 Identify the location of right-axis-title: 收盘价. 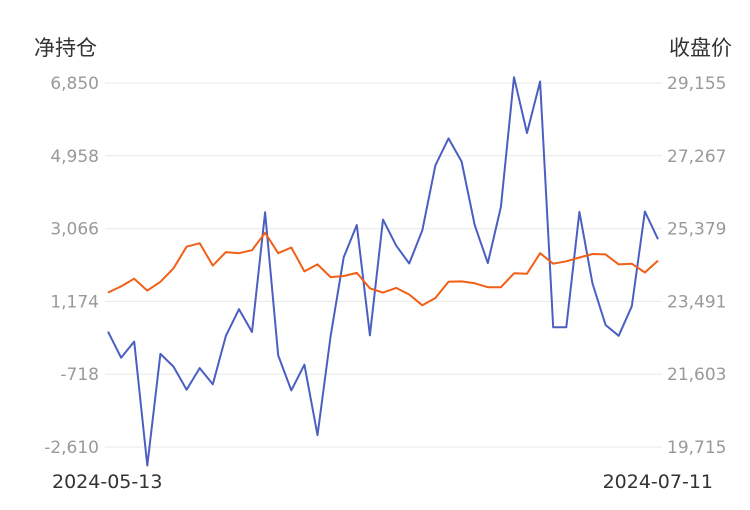
(700, 48).